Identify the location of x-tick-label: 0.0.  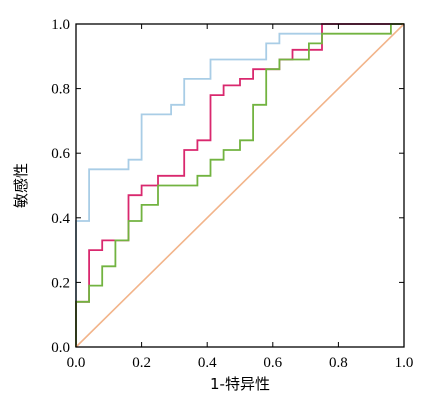
(76, 363).